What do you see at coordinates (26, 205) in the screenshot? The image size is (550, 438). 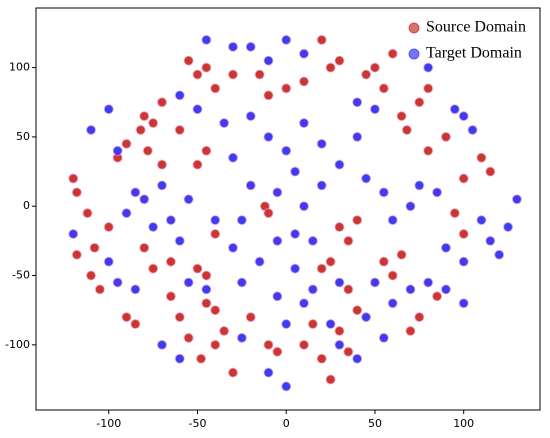 I see `y-tick-label: 0` at bounding box center [26, 205].